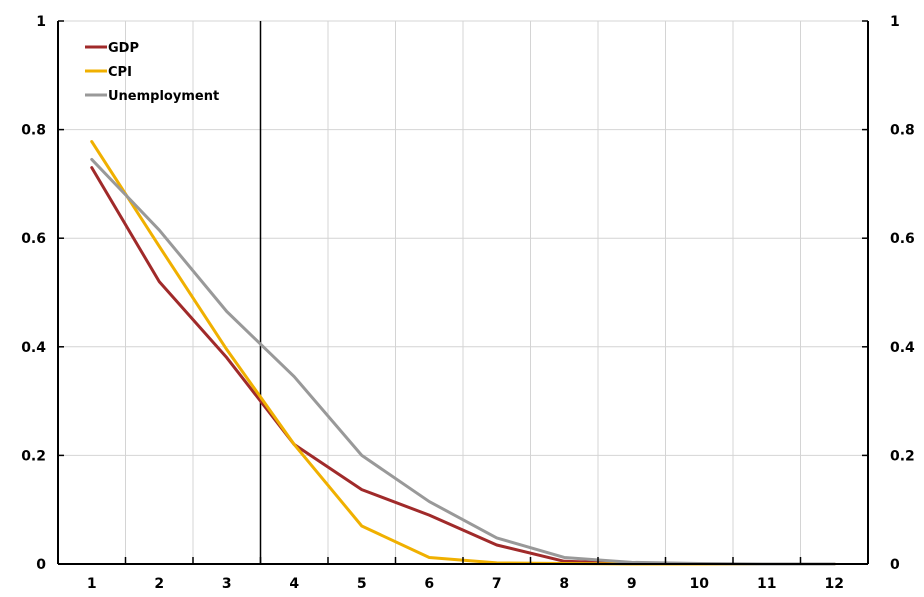 The height and width of the screenshot is (597, 924). What do you see at coordinates (362, 584) in the screenshot?
I see `x-tick-label: 5` at bounding box center [362, 584].